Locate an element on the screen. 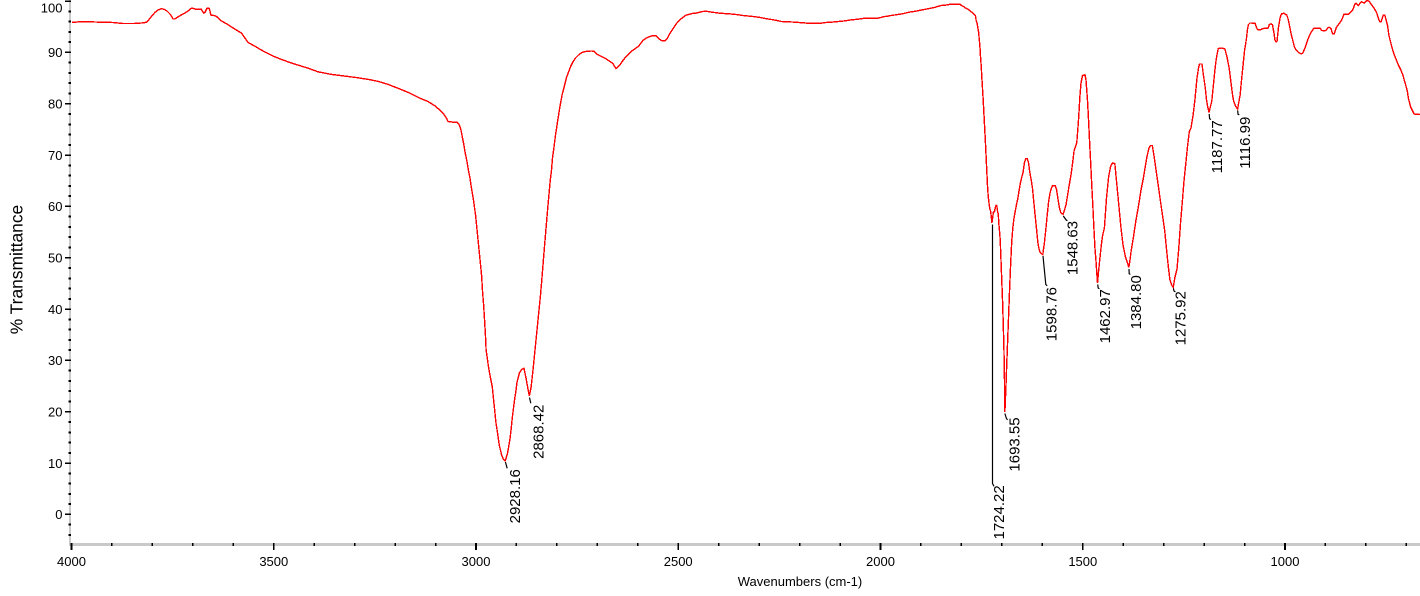  svg-text: 2928.16 is located at coordinates (515, 496).